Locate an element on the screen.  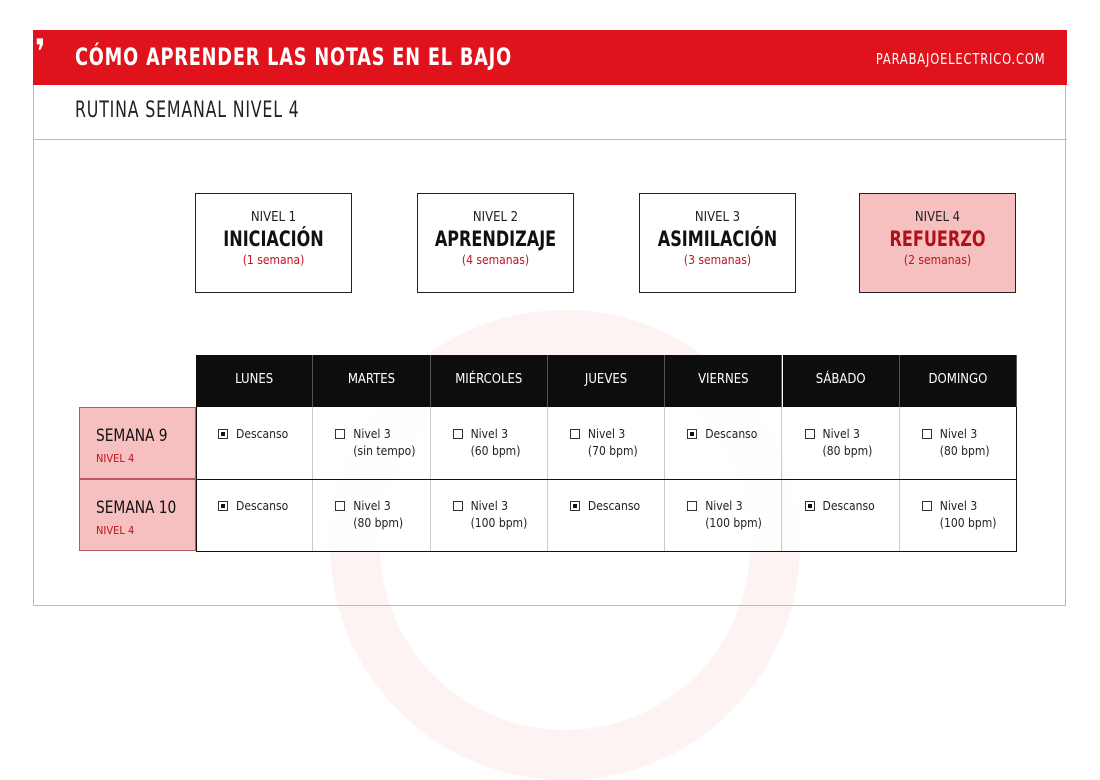
week-label: SEMANA 9 NIVEL 4 is located at coordinates (137, 443).